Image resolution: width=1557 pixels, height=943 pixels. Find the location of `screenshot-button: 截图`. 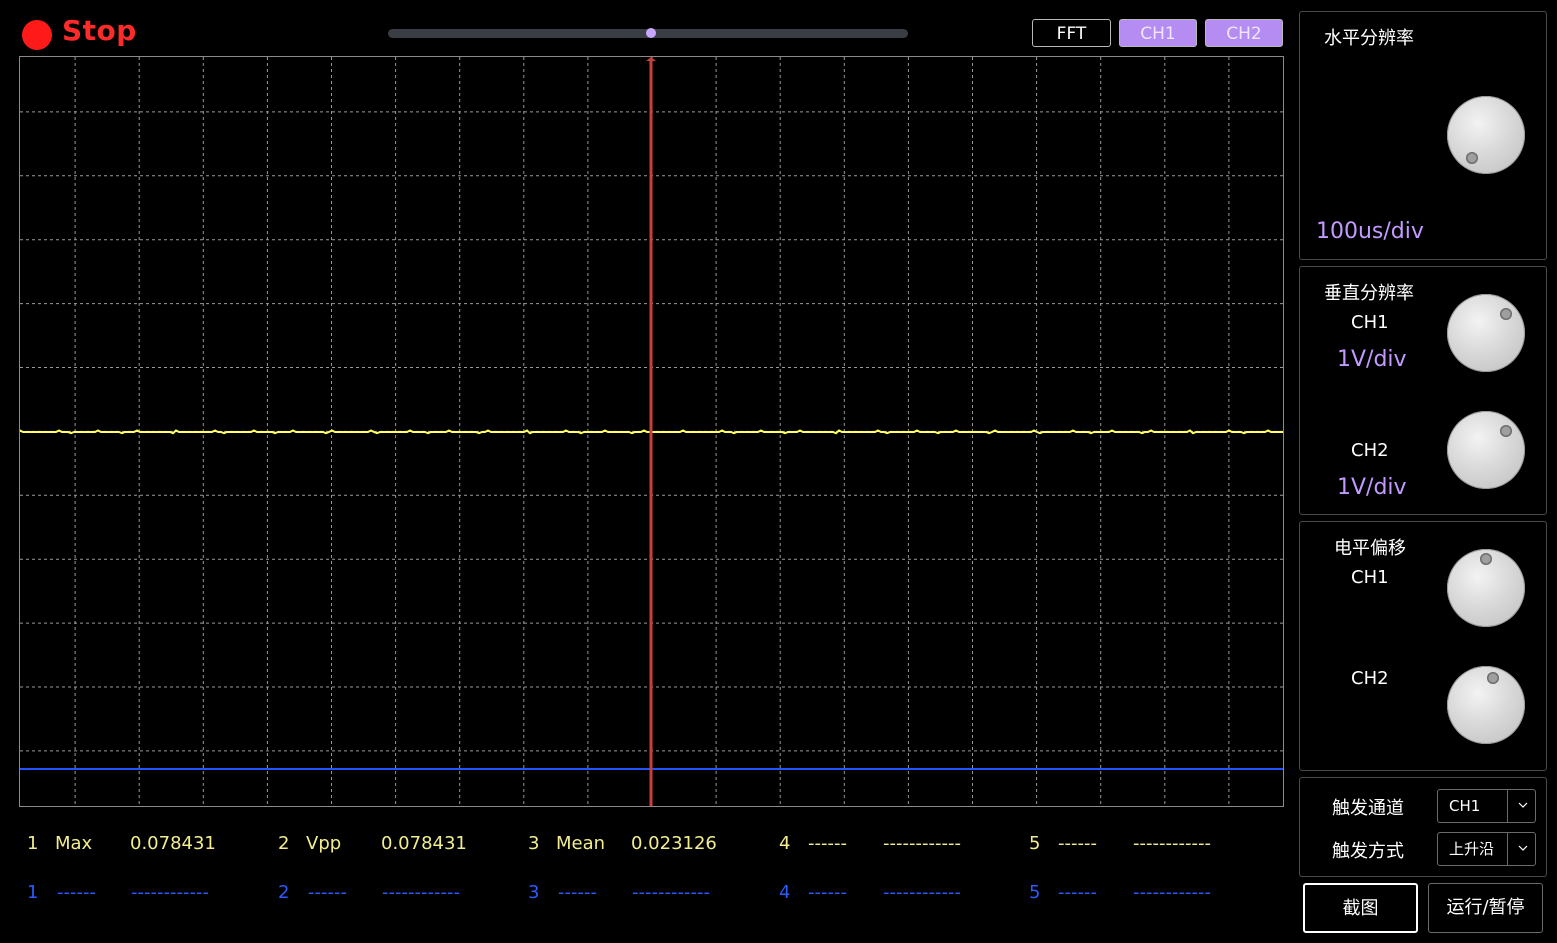

screenshot-button: 截图 is located at coordinates (1360, 908).